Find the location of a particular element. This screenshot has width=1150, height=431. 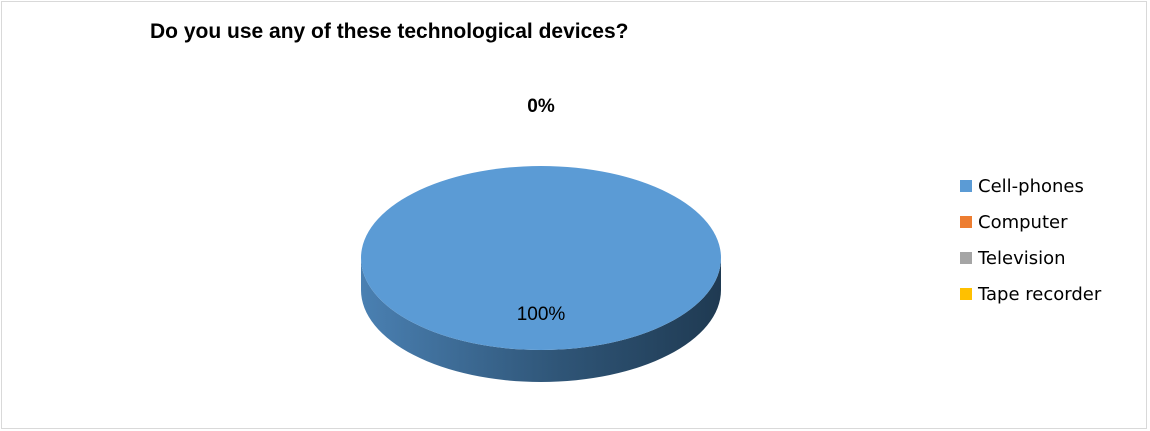

pie-slice-cell-phones is located at coordinates (541, 258).